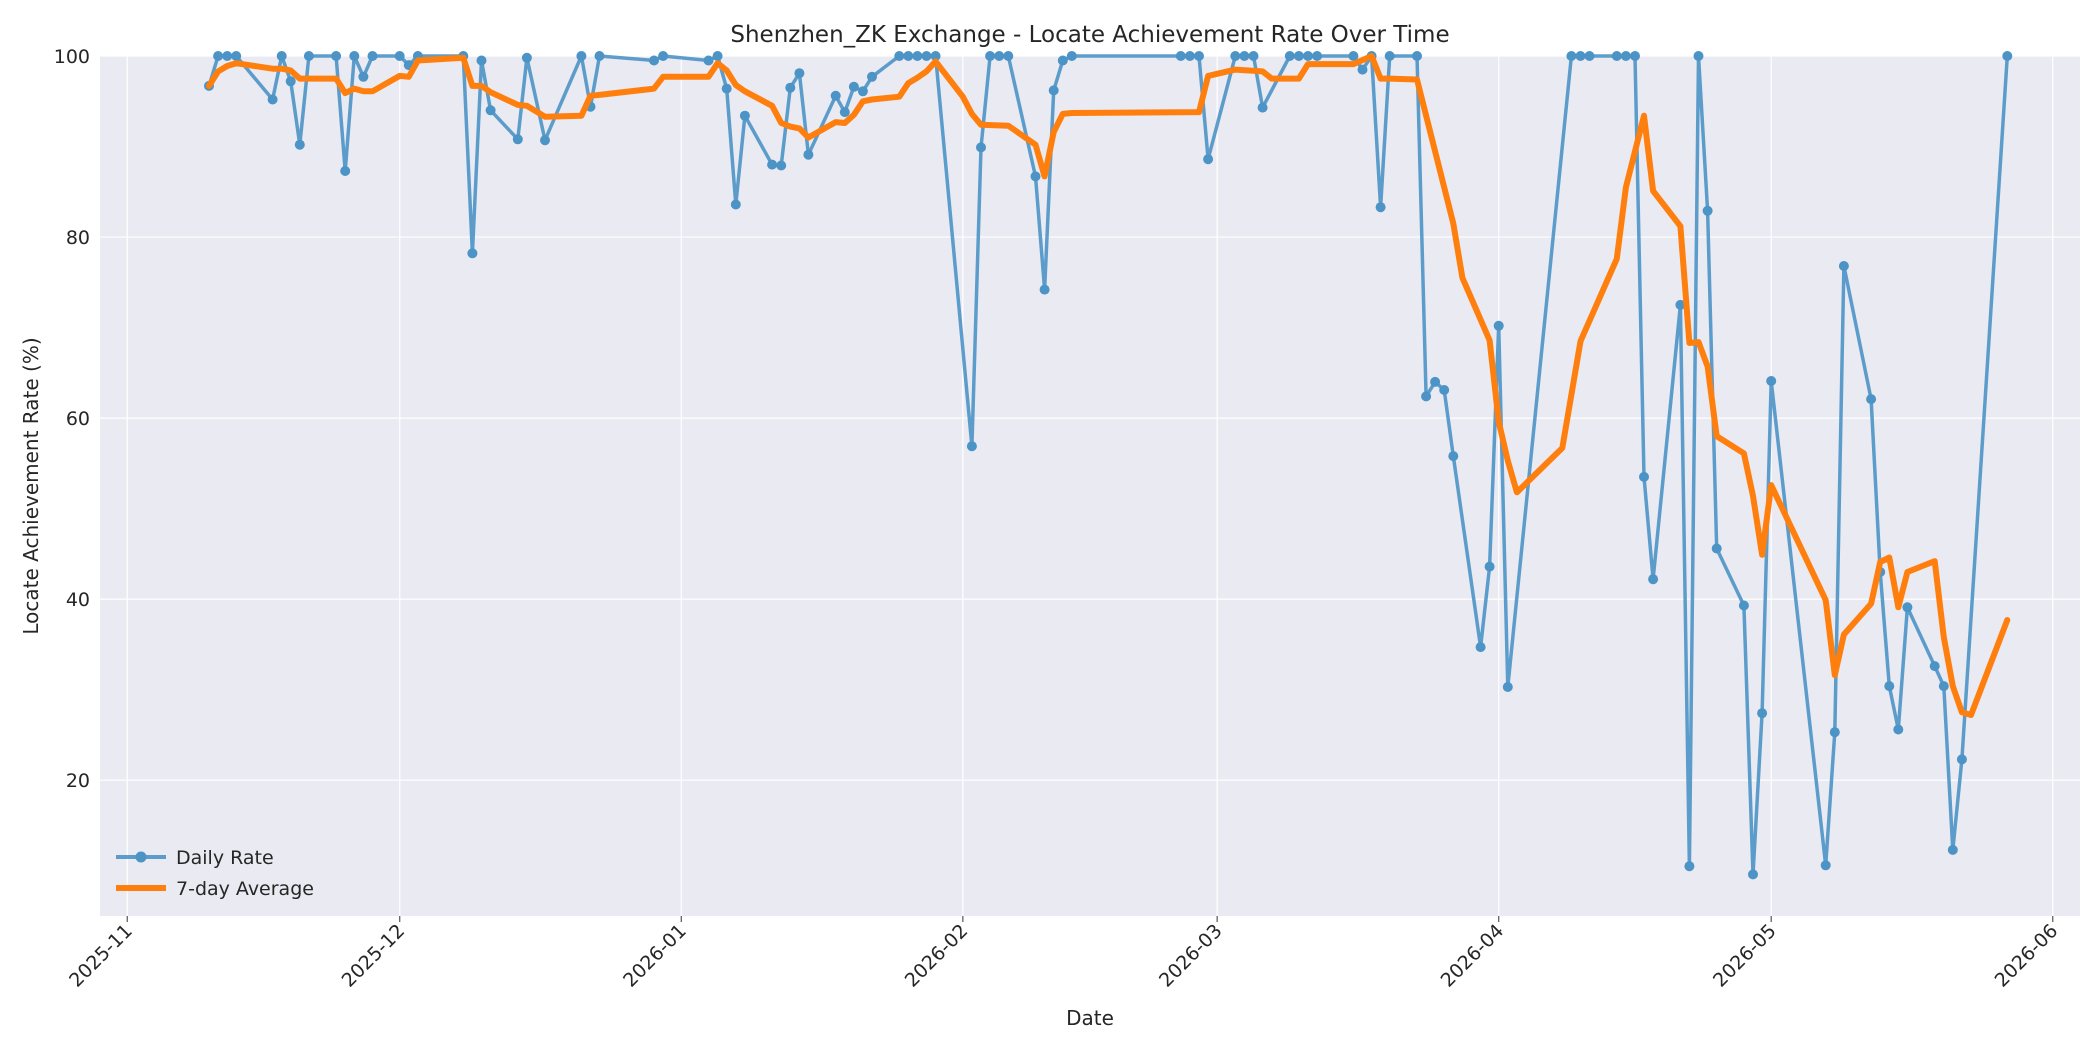 This screenshot has width=2100, height=1050. Describe the element at coordinates (655, 956) in the screenshot. I see `x-tick-label: 2026-01` at that location.